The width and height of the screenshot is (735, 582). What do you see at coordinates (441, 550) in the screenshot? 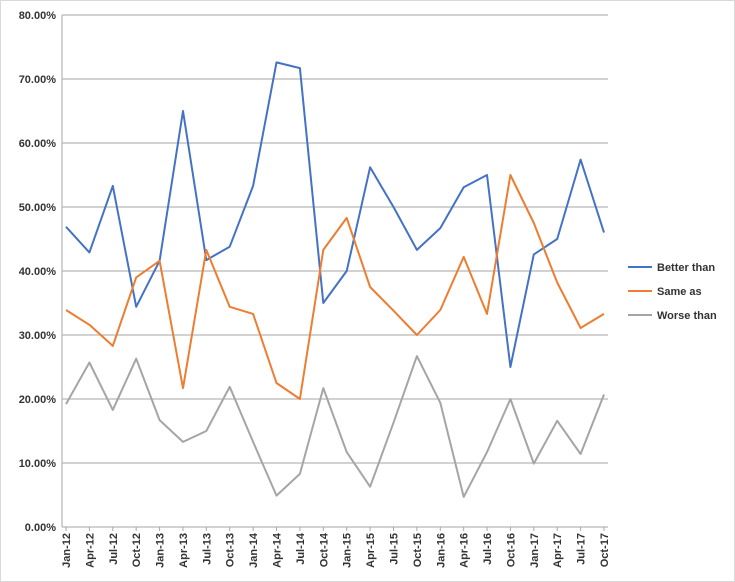
I see `x-tick-label: Jan-16` at bounding box center [441, 550].